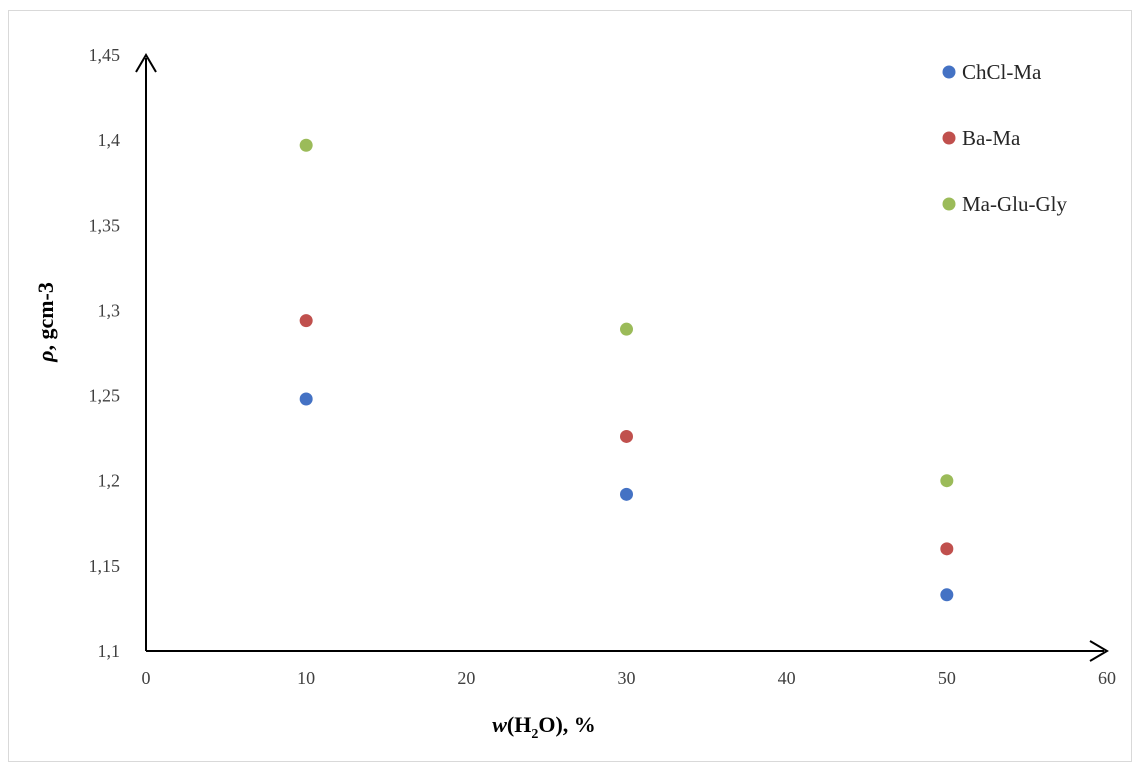 The image size is (1133, 763). What do you see at coordinates (105, 225) in the screenshot?
I see `y-tick-label: 1,35` at bounding box center [105, 225].